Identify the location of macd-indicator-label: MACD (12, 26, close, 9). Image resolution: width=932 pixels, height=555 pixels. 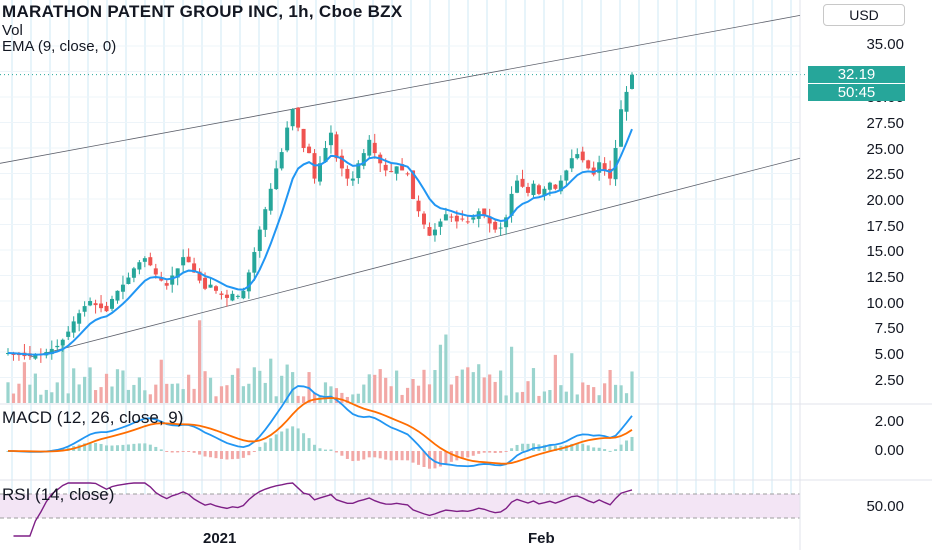
(93, 417).